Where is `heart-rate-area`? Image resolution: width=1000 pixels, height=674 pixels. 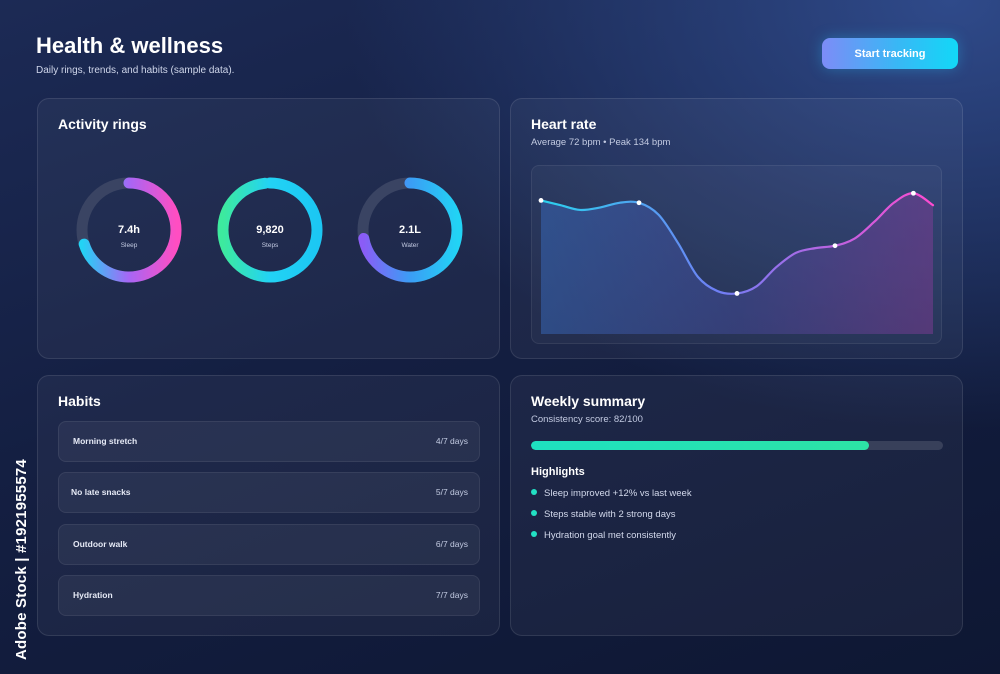
heart-rate-area is located at coordinates (737, 263).